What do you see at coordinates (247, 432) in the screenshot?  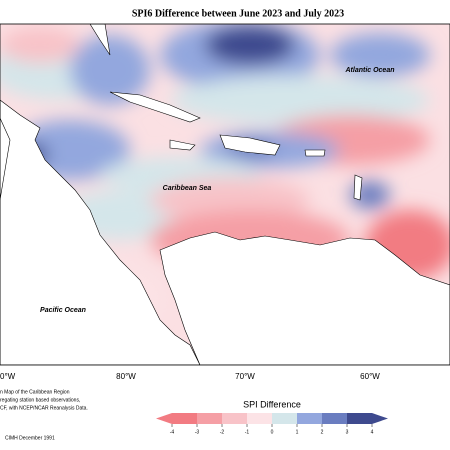 I see `legend-tick-label: -1` at bounding box center [247, 432].